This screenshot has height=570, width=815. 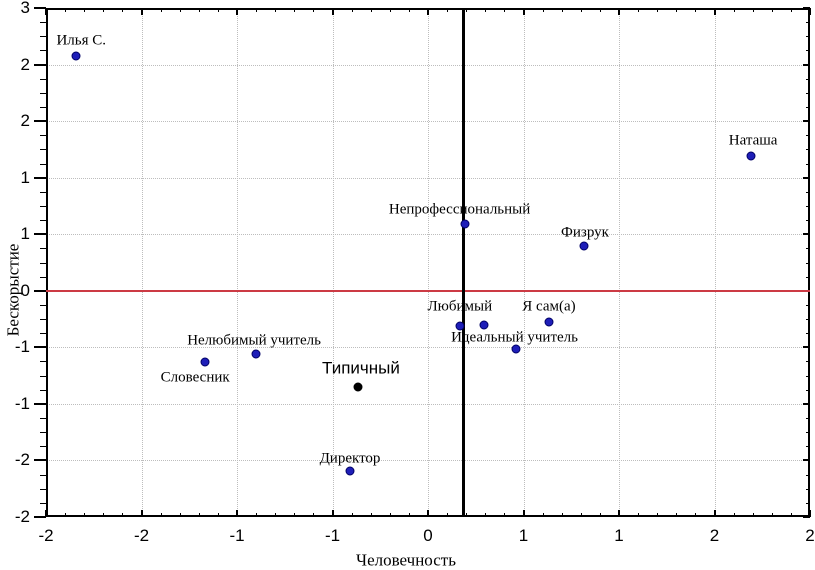 What do you see at coordinates (463, 262) in the screenshot?
I see `vertical-reference-line` at bounding box center [463, 262].